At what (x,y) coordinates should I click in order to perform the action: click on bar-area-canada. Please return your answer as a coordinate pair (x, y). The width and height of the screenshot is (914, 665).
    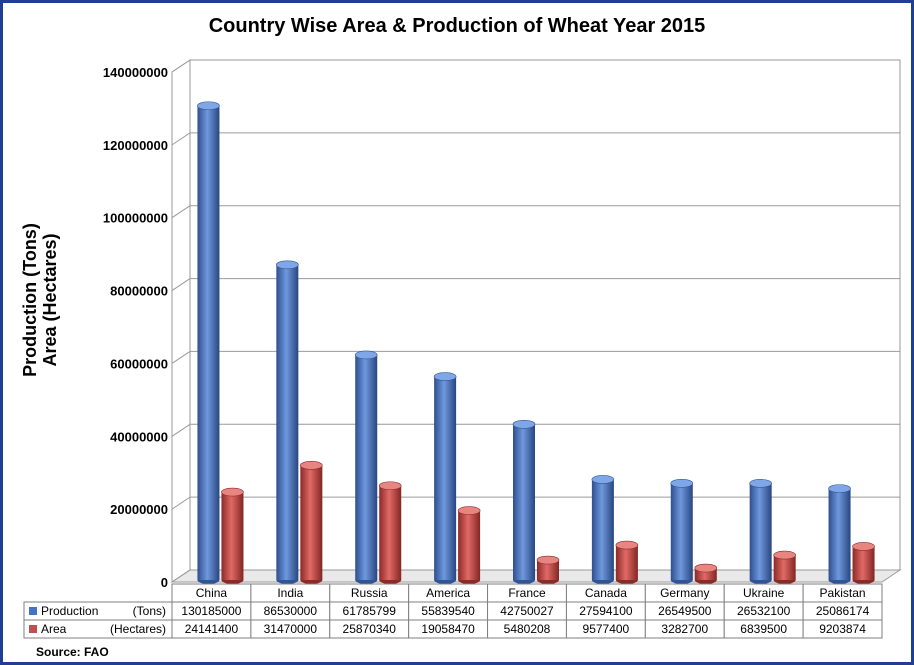
    Looking at the image, I should click on (627, 562).